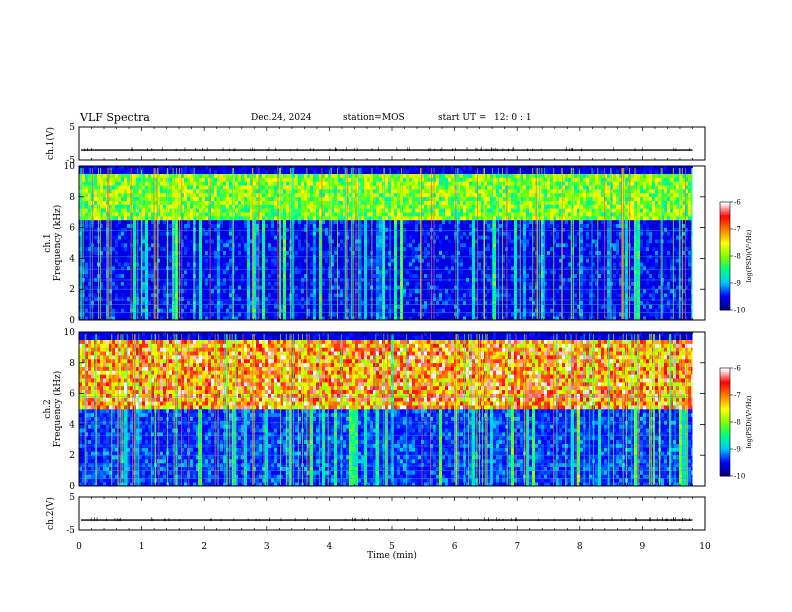 The height and width of the screenshot is (612, 792). What do you see at coordinates (72, 456) in the screenshot?
I see `ch2-spectrogram-ytick-label: 2` at bounding box center [72, 456].